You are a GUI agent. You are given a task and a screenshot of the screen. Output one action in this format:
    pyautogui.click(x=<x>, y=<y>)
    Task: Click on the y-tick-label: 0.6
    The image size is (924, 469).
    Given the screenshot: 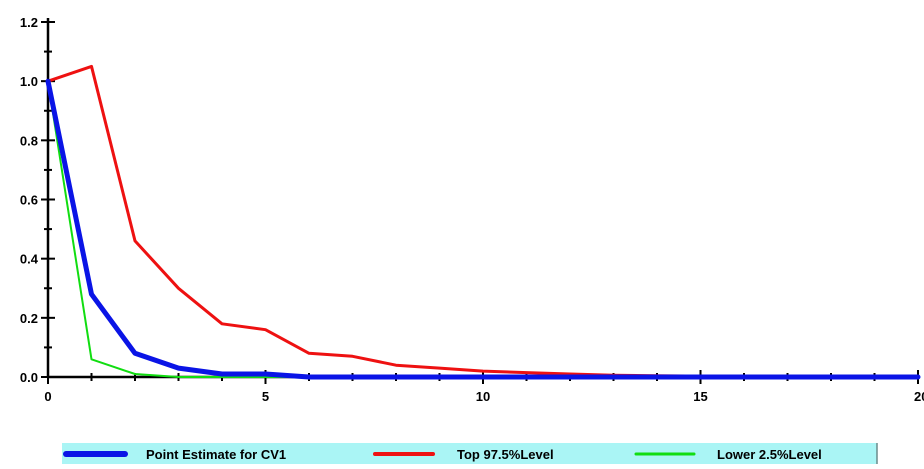 What is the action you would take?
    pyautogui.click(x=29, y=200)
    